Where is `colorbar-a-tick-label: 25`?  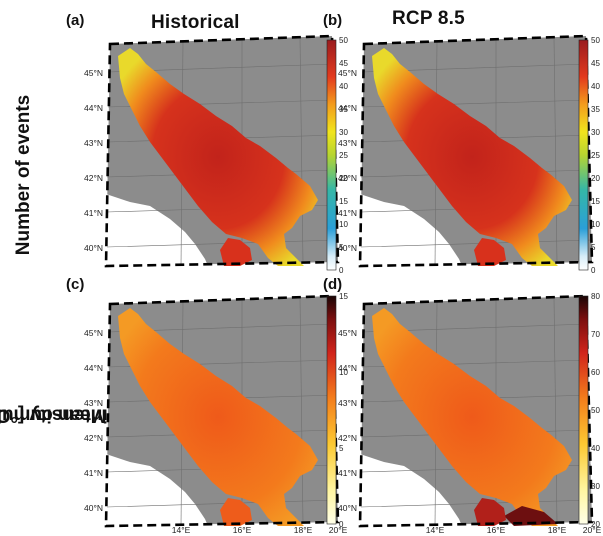
colorbar-a-tick-label: 25 is located at coordinates (343, 155).